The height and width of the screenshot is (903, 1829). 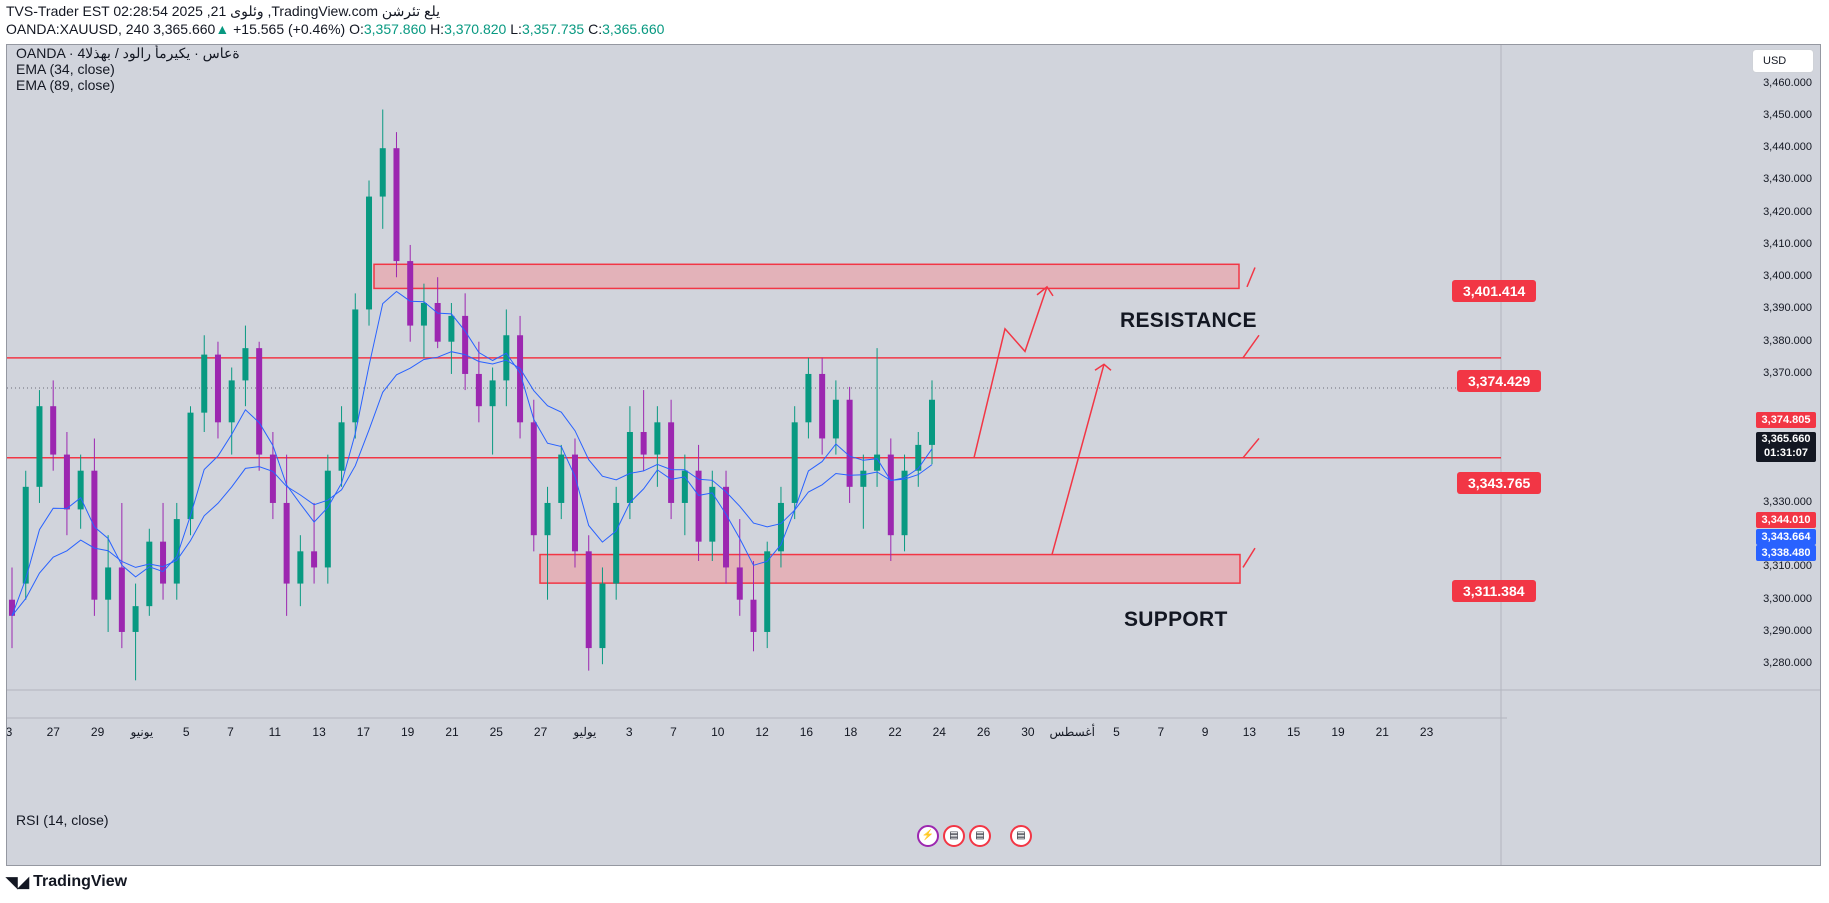 I want to click on low-label: L:, so click(x=516, y=29).